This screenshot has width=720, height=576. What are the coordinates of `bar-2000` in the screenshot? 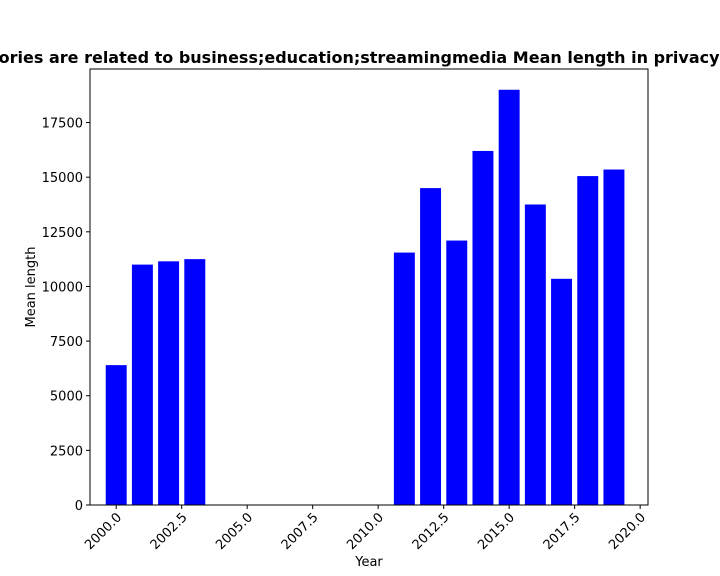 It's located at (116, 435).